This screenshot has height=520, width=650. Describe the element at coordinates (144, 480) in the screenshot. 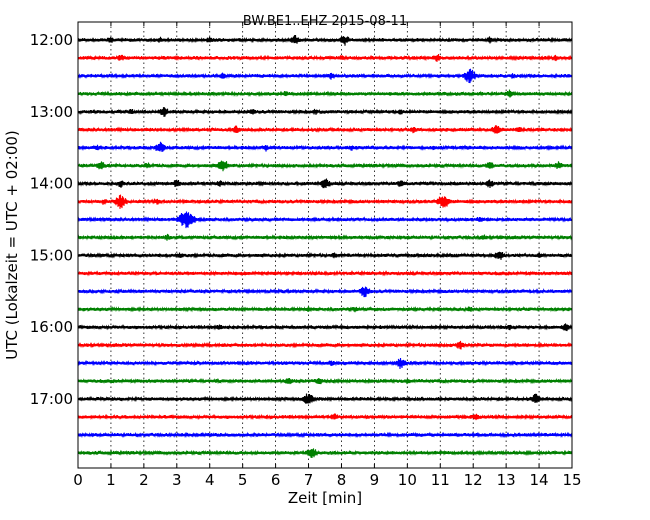

I see `x-tick-label-2: 2` at that location.